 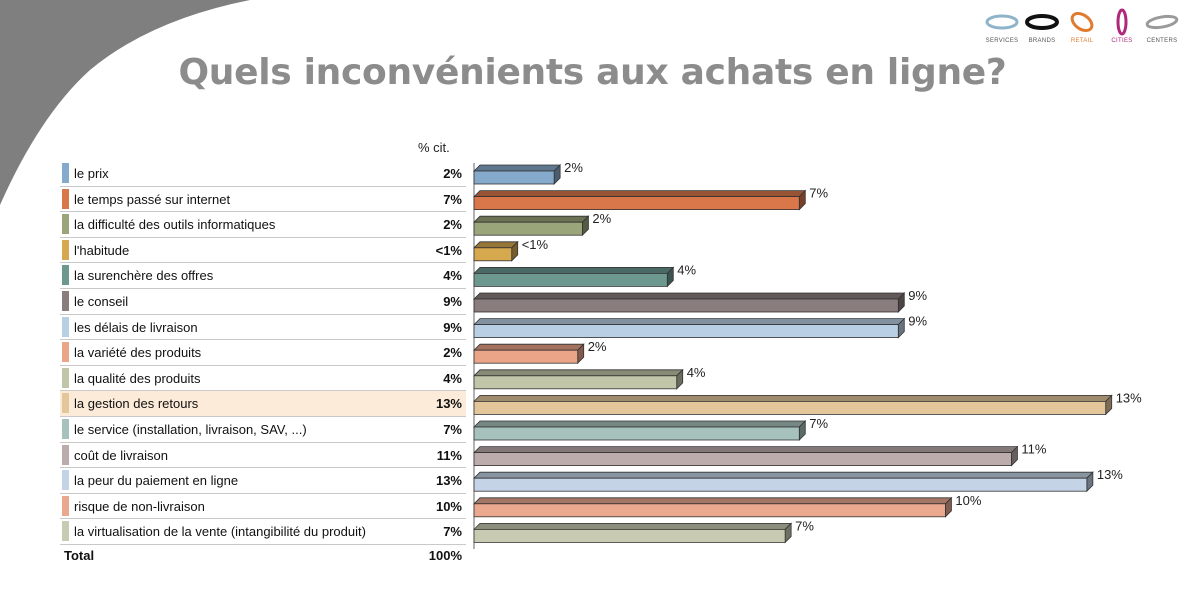 I want to click on row-label: la surenchère des offres, so click(x=144, y=276).